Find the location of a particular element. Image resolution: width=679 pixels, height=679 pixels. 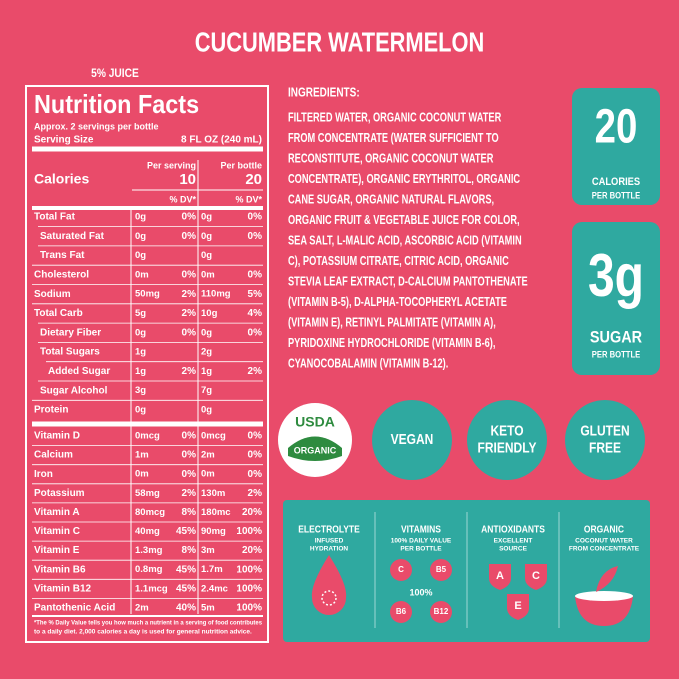

nutrient-name: Potassium is located at coordinates (59, 493).